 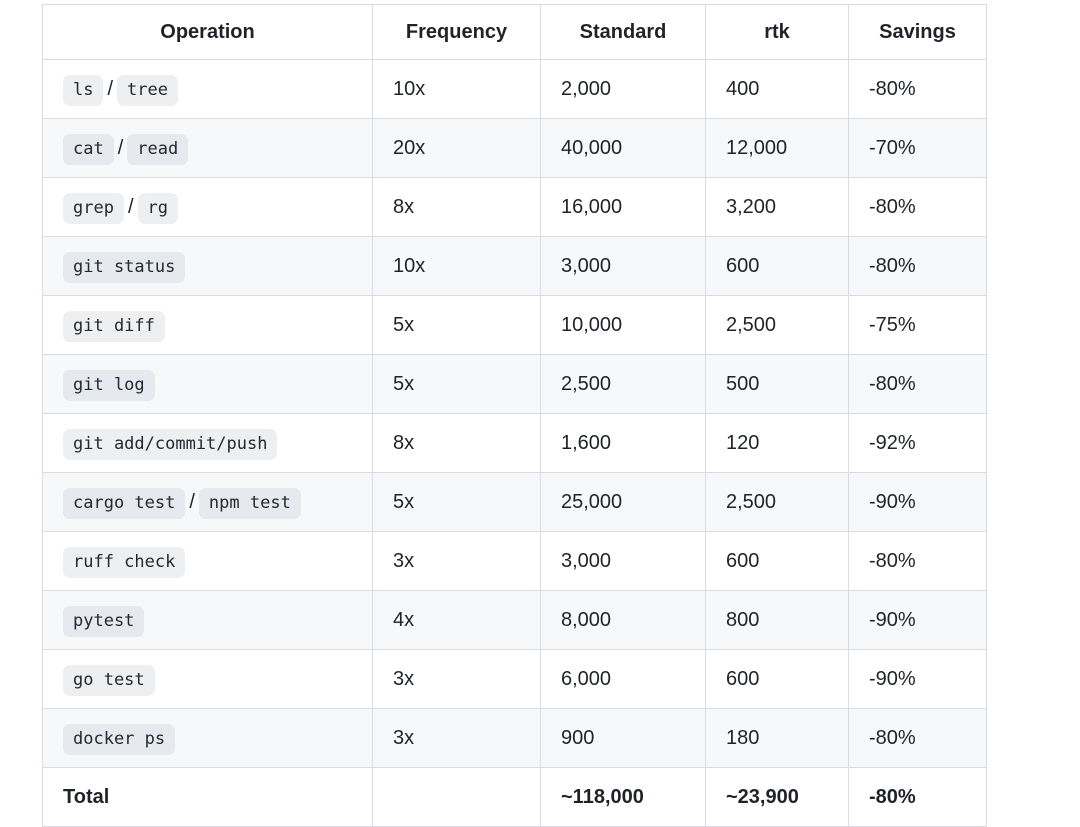 I want to click on savings-cell: -75%, so click(x=917, y=325).